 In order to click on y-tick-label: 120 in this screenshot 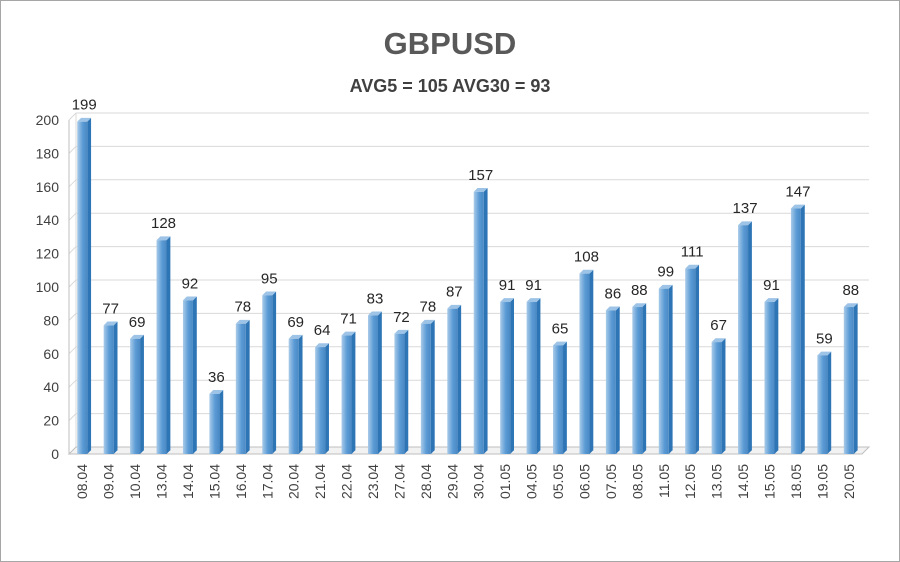, I will do `click(48, 254)`.